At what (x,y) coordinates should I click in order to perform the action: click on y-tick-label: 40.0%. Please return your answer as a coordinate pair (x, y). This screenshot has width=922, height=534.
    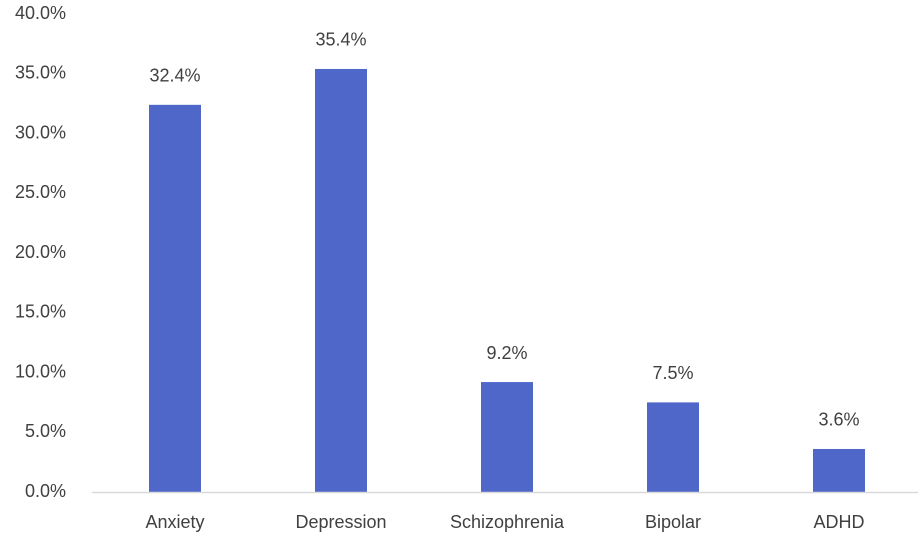
    Looking at the image, I should click on (40, 13).